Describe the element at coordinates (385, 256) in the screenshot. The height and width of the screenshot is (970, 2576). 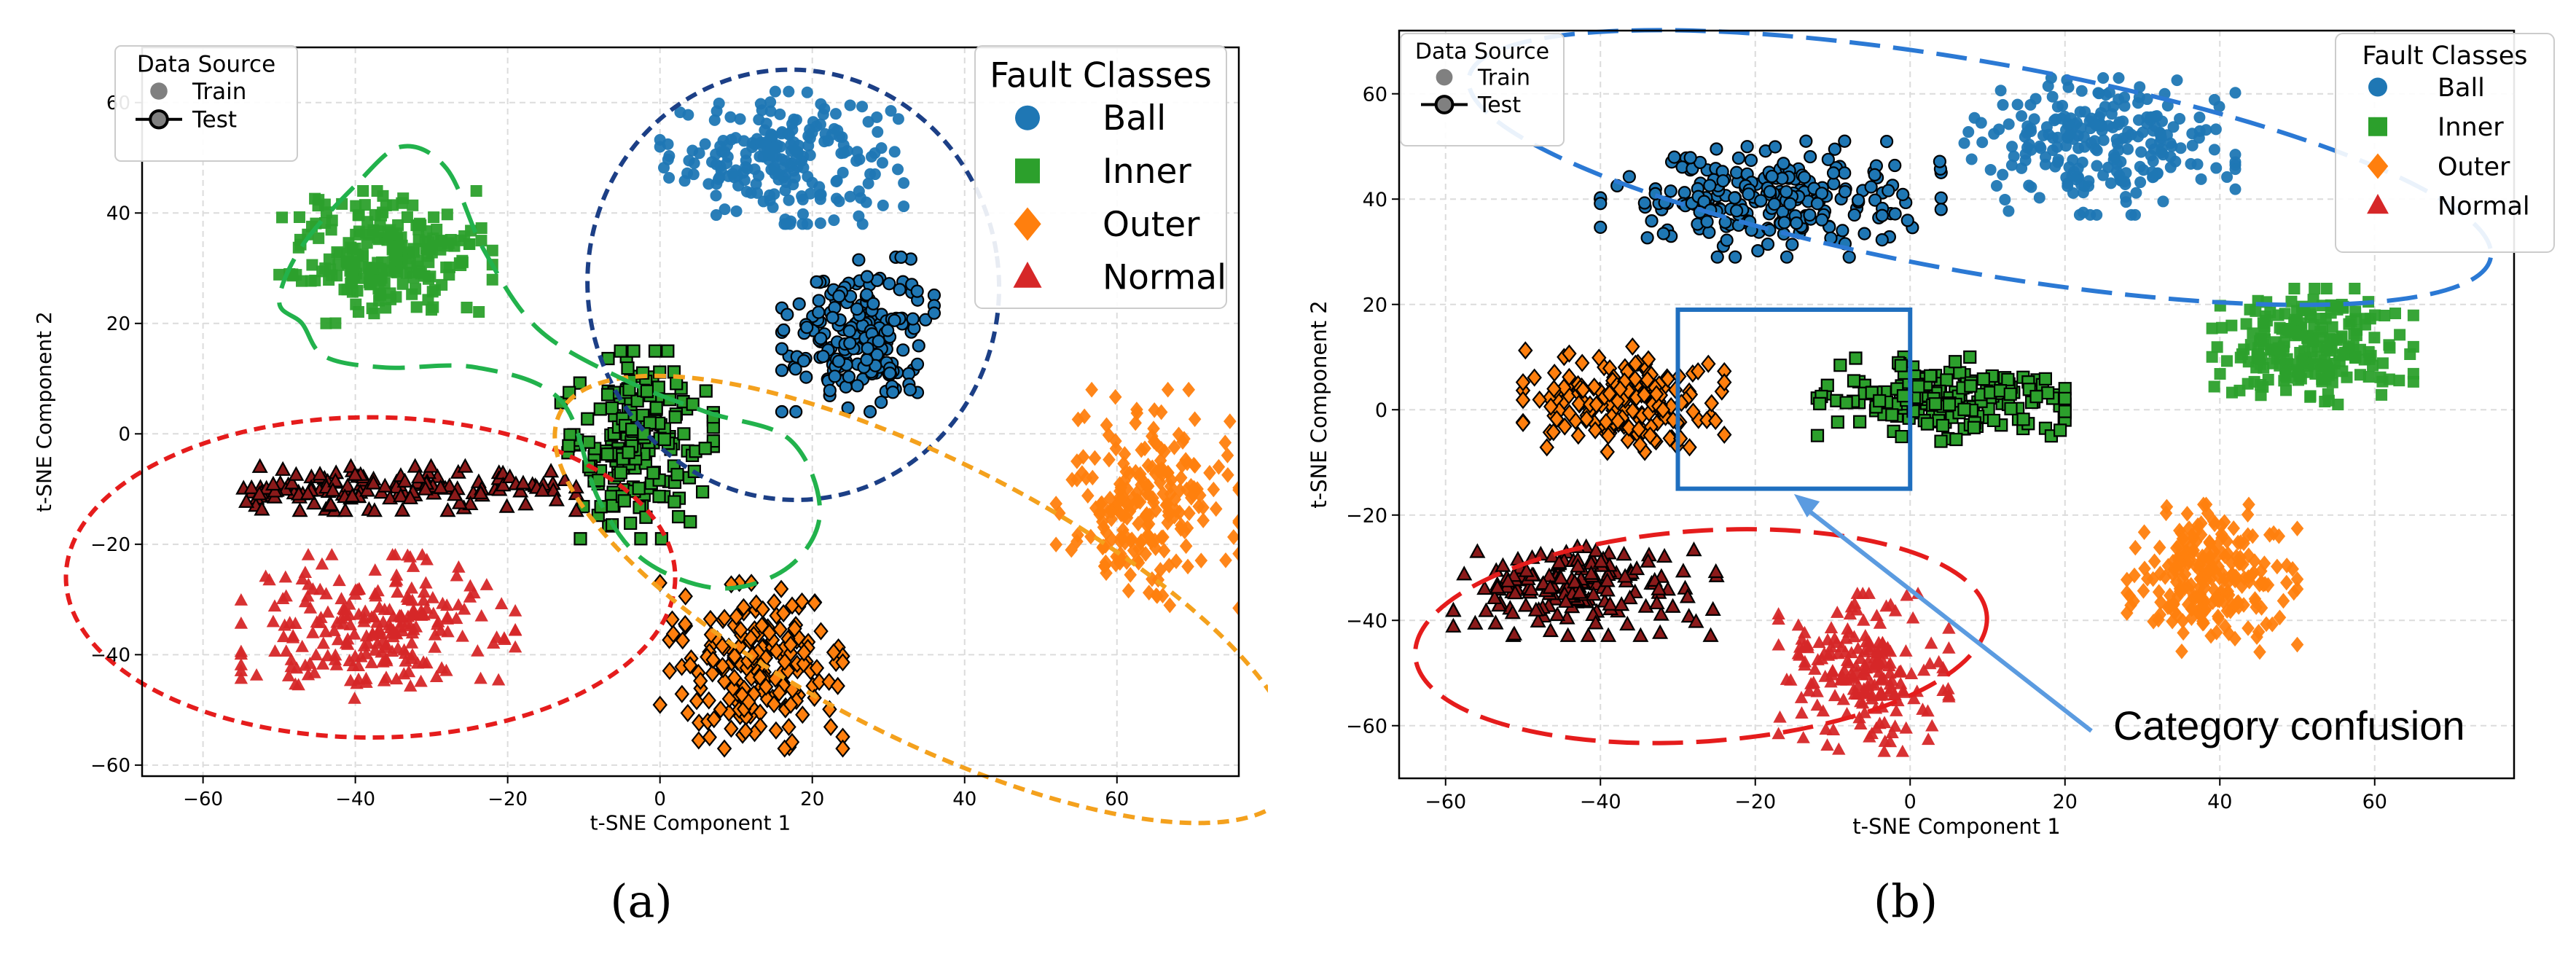
I see `cluster-inner-train` at that location.